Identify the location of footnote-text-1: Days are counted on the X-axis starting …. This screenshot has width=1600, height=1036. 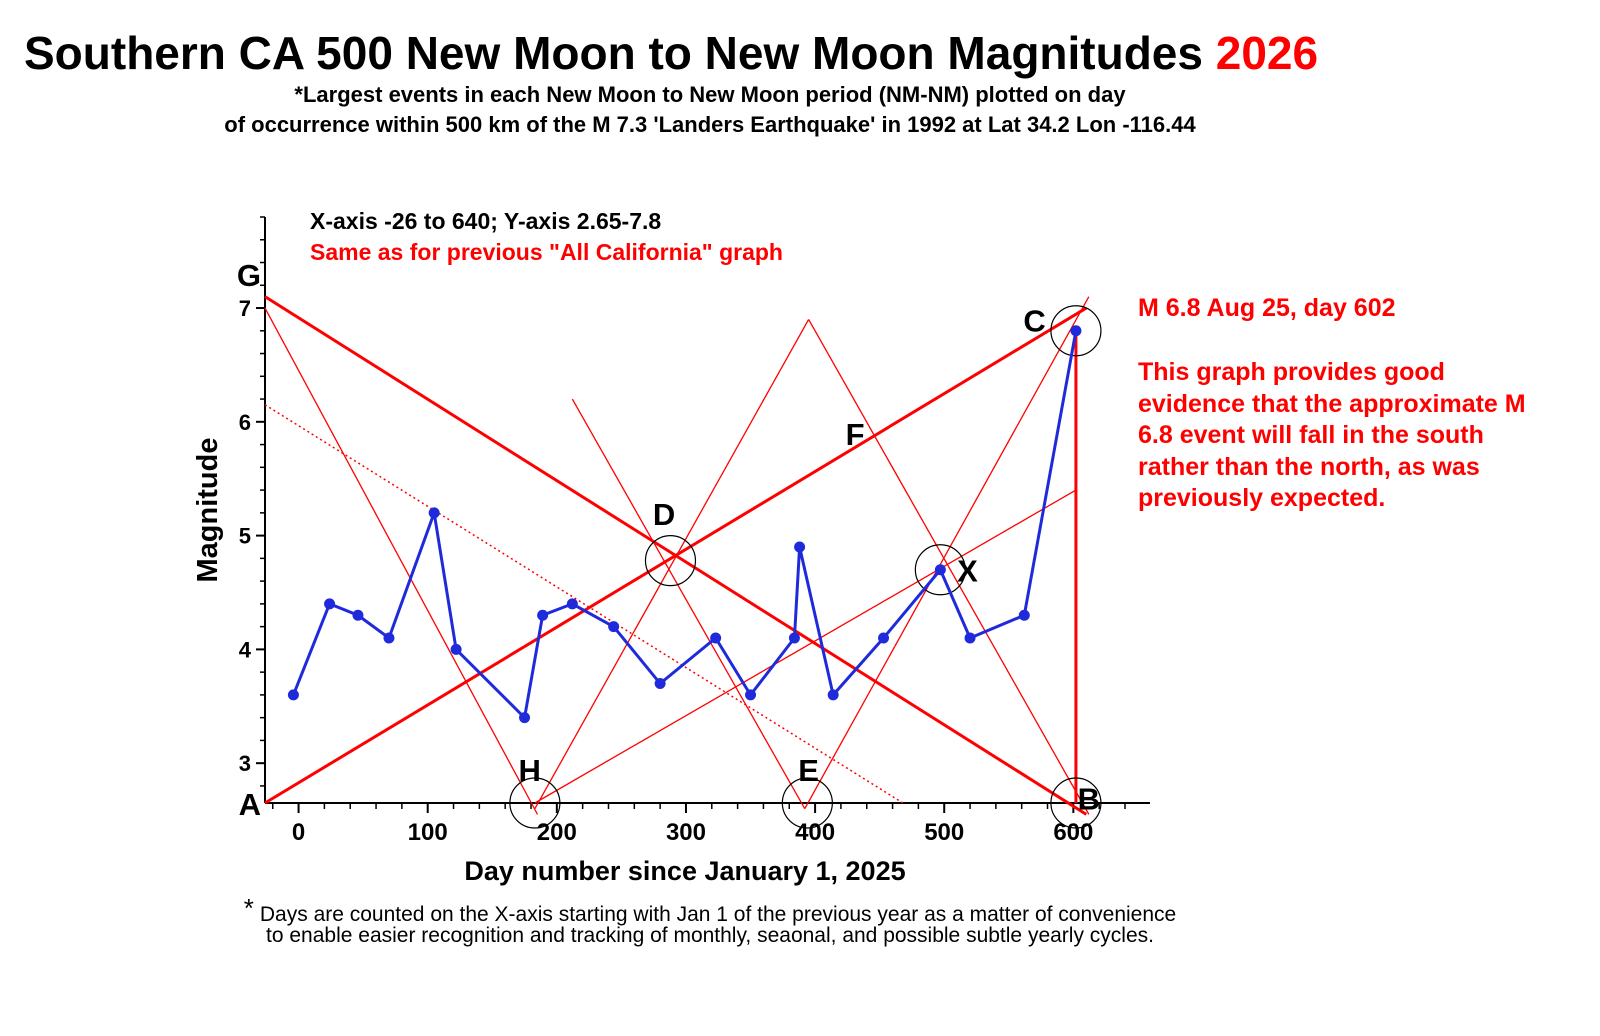
(718, 914).